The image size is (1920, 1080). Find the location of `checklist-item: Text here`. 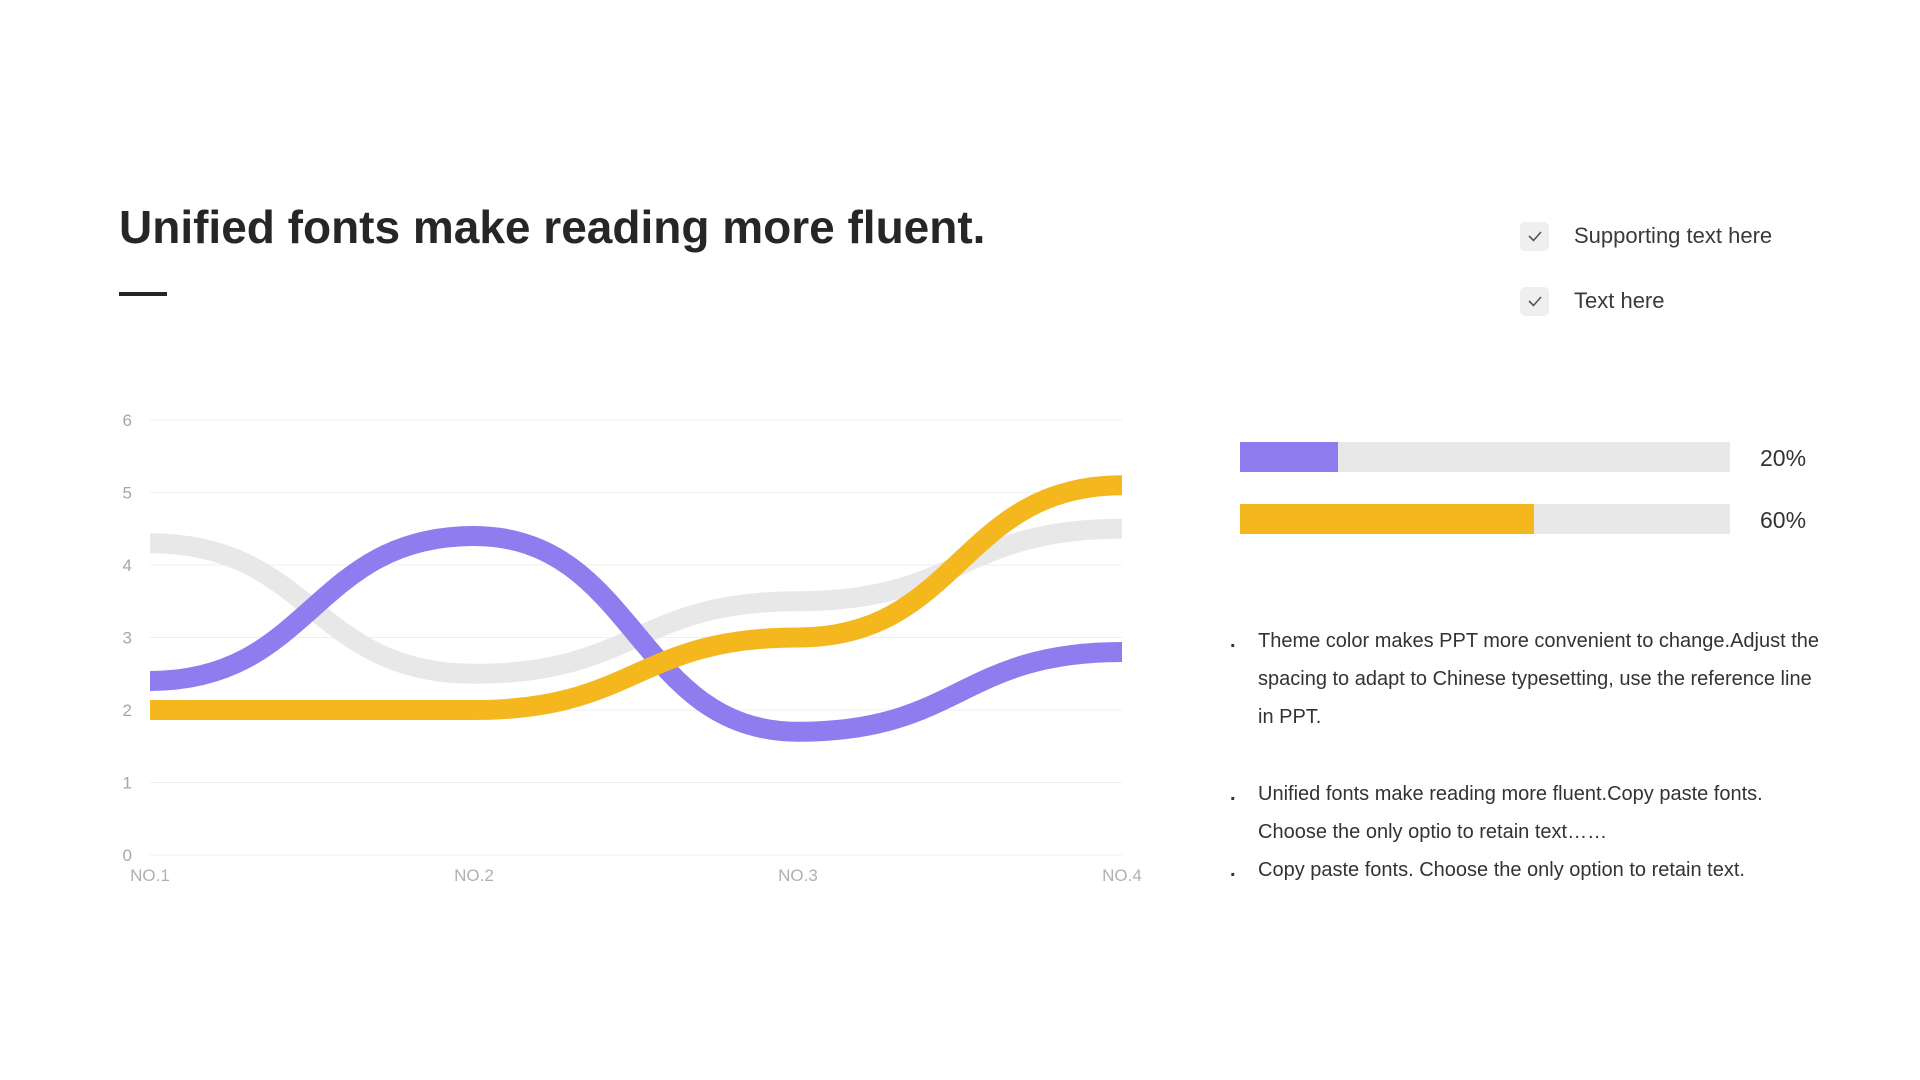

checklist-item: Text here is located at coordinates (1592, 301).